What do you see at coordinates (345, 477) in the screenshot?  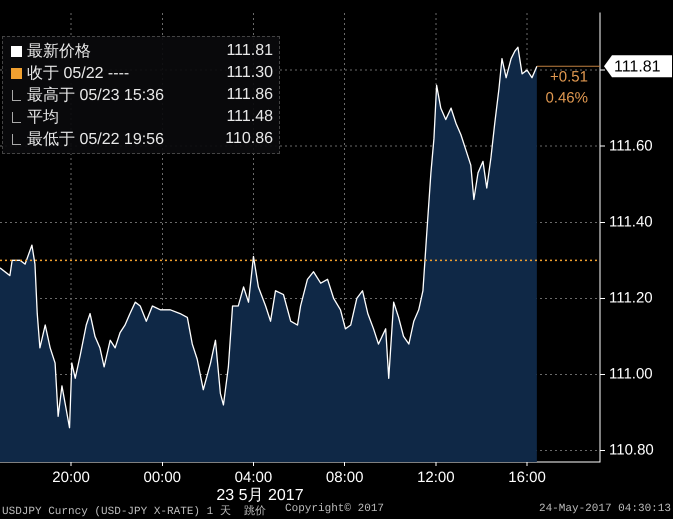 I see `x-tick-label: 08:00` at bounding box center [345, 477].